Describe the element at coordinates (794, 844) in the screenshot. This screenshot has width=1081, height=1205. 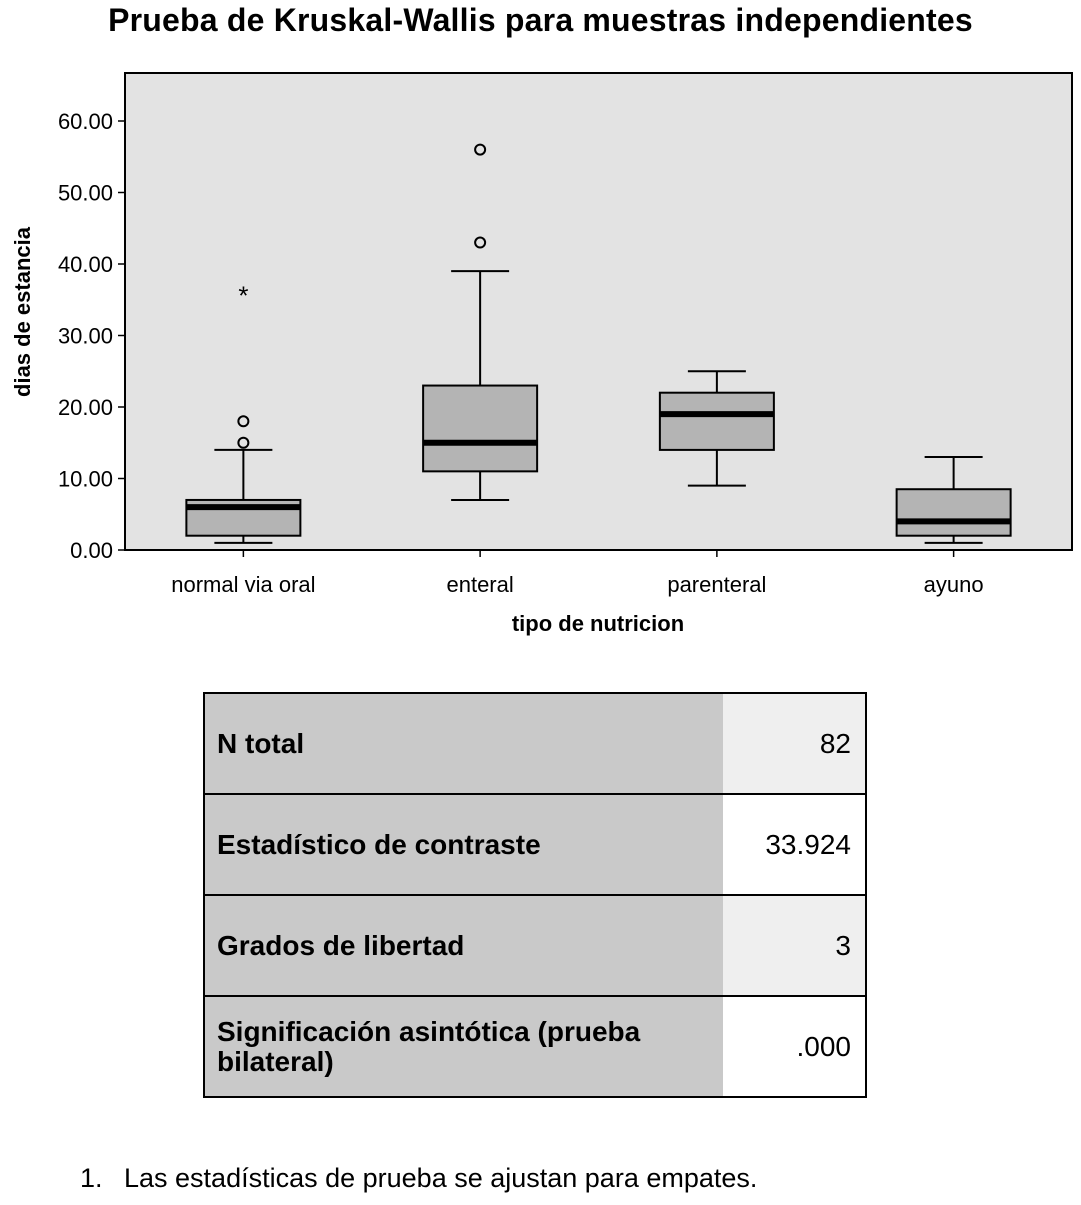
I see `row-value: 33.924` at that location.